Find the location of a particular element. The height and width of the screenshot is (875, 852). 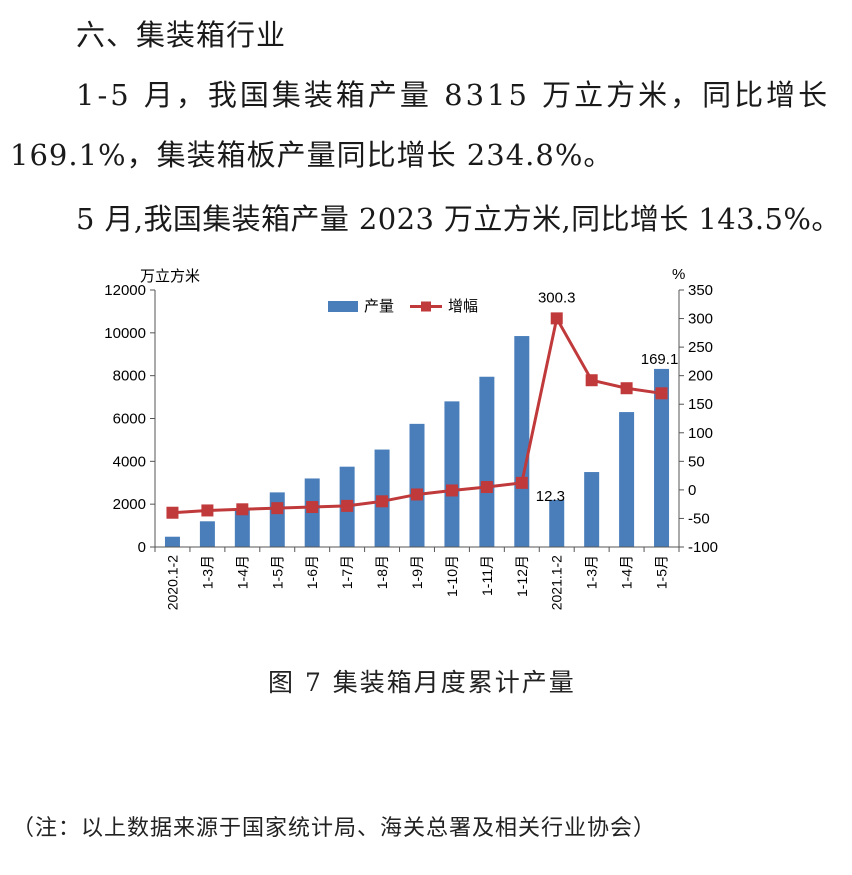

legend-bar-label: 产量 is located at coordinates (379, 306).